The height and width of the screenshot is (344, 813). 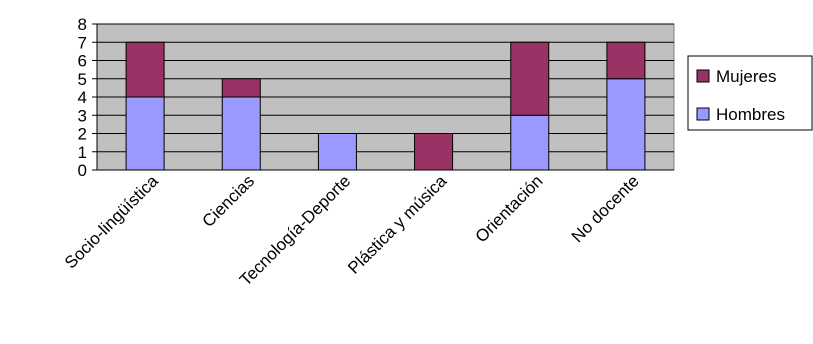 What do you see at coordinates (605, 208) in the screenshot?
I see `x-category-label: No docente` at bounding box center [605, 208].